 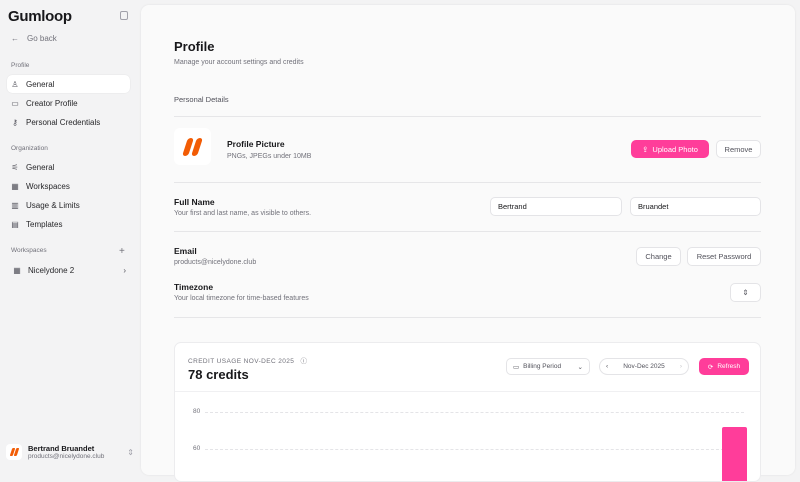 What do you see at coordinates (192, 146) in the screenshot?
I see `profile-picture` at bounding box center [192, 146].